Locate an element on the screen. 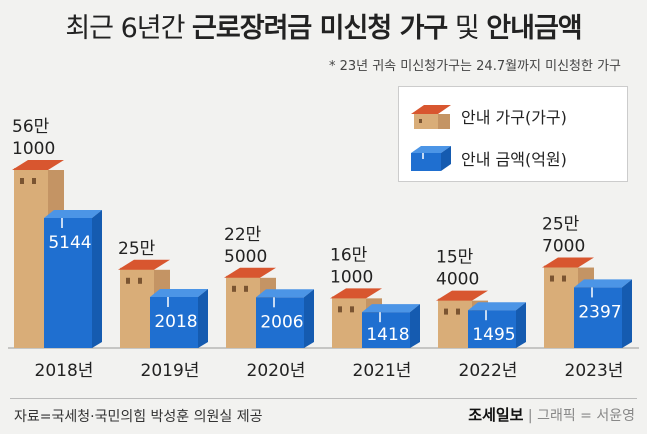 This screenshot has width=647, height=434. box-value-label: 1418 is located at coordinates (387, 335).